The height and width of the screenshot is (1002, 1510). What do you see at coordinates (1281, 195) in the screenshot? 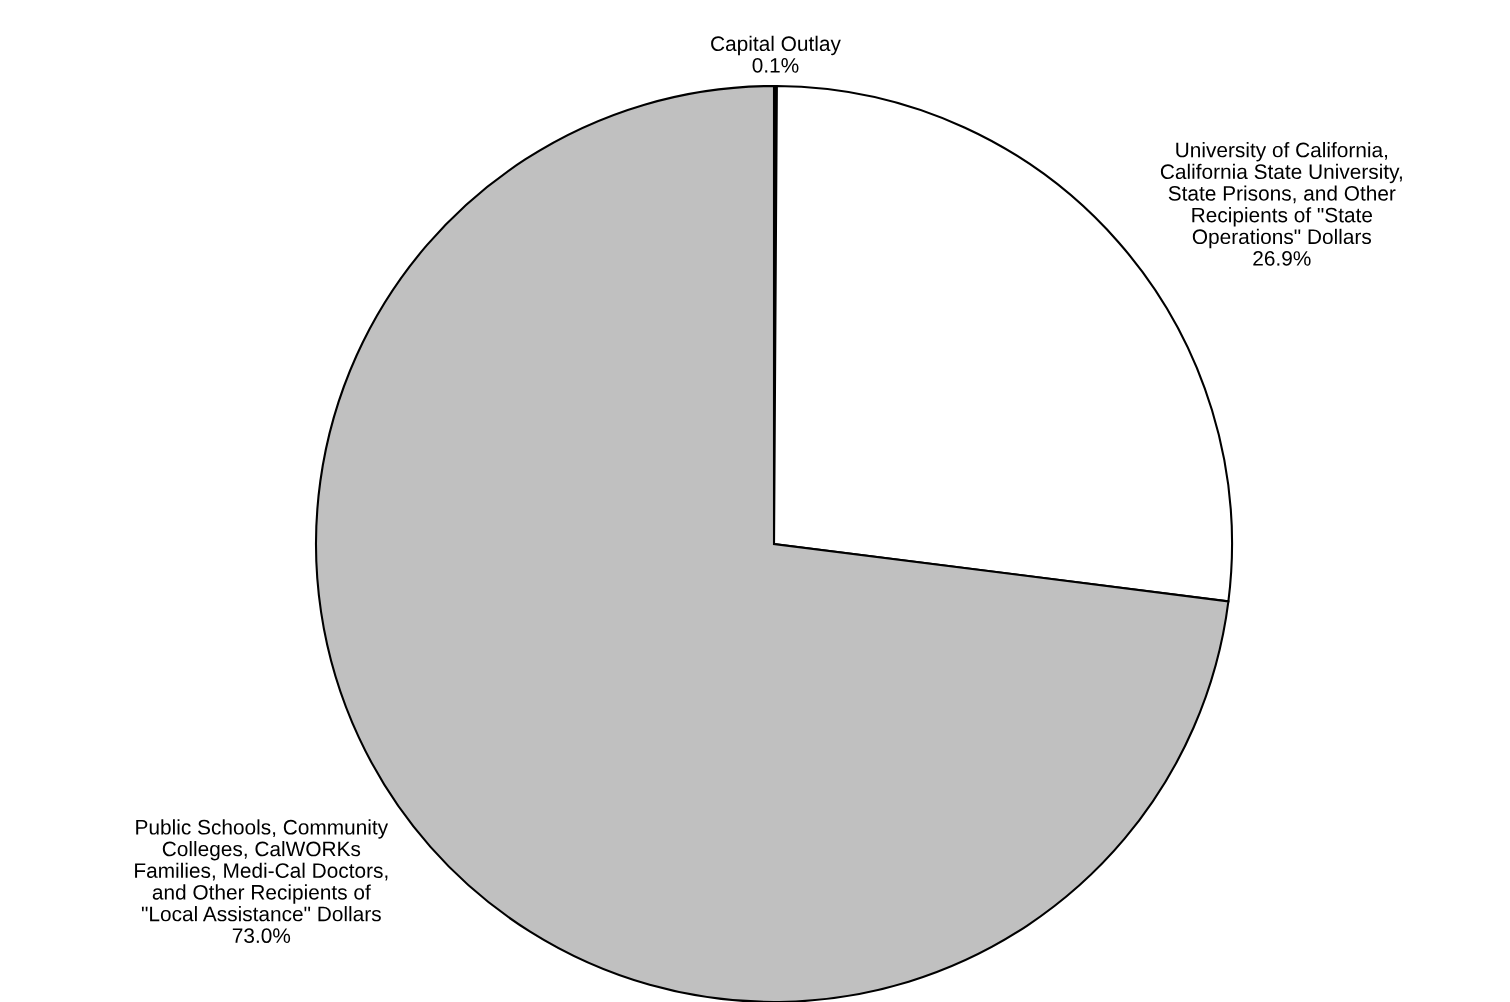
I see `slice-label: University of California, California State University, State Prisons, and Other Recipients of "State Operations" Dollars` at bounding box center [1281, 195].